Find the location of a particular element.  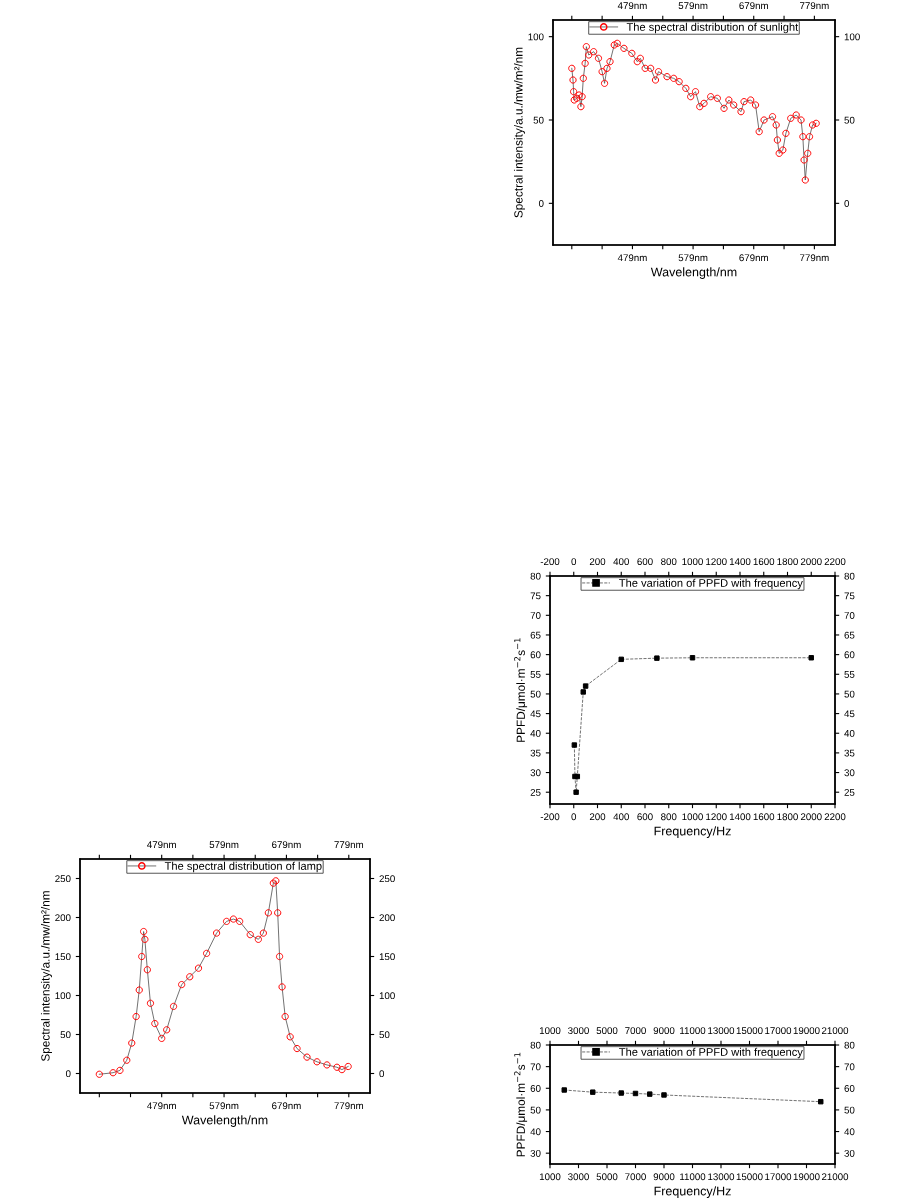

y2-tick-label: 65 is located at coordinates (849, 635).